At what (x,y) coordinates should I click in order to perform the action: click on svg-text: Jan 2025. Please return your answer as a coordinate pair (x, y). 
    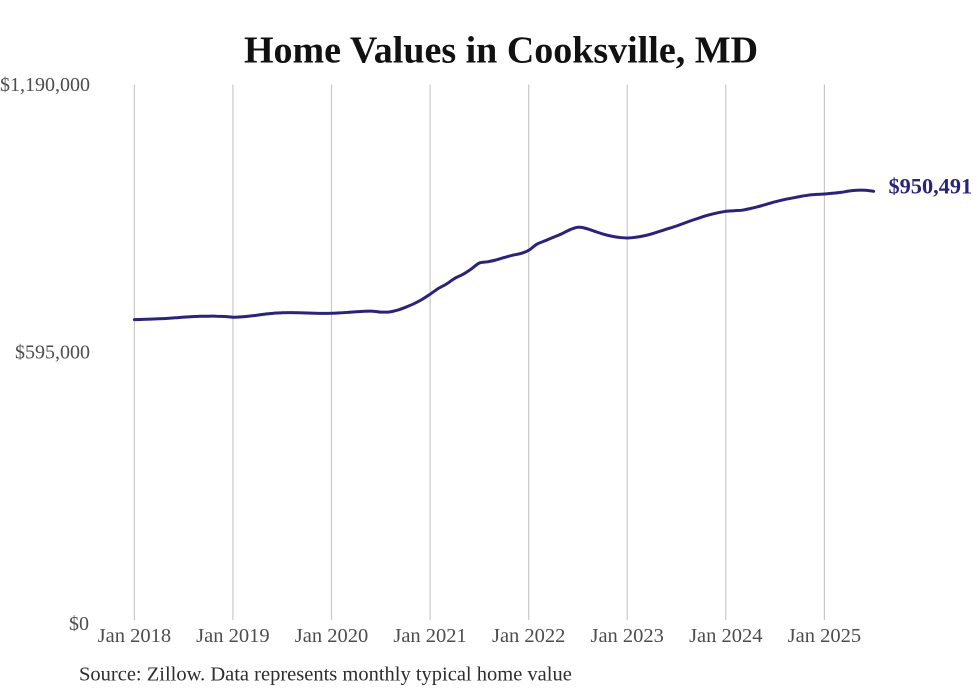
    Looking at the image, I should click on (824, 636).